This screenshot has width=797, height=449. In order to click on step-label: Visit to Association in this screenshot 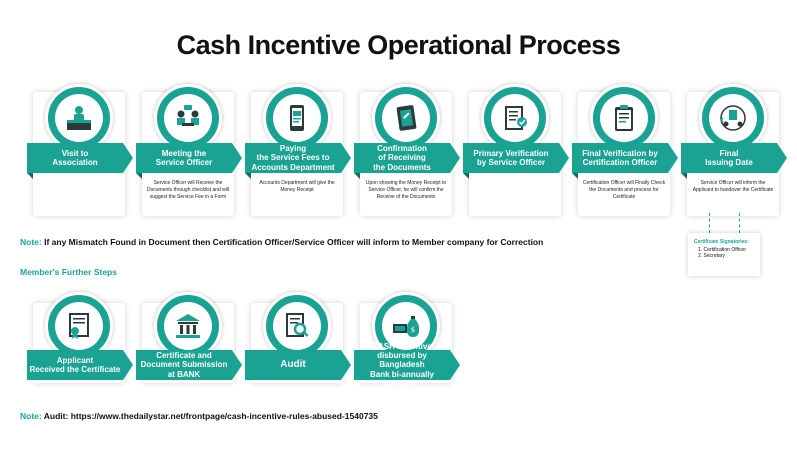, I will do `click(80, 161)`.